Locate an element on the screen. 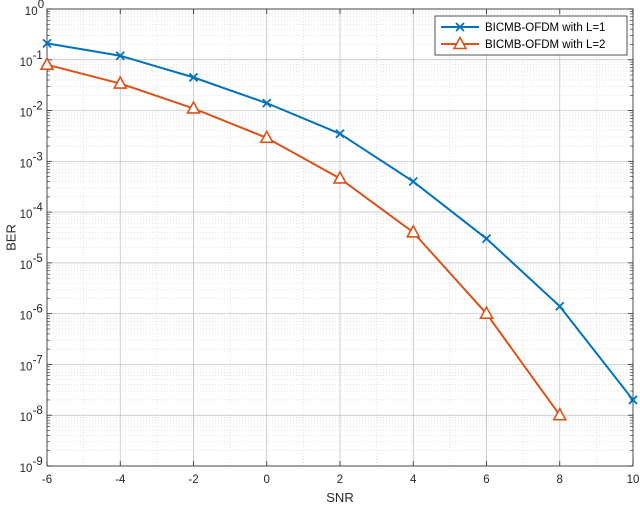  y-tick-exponent: -8 is located at coordinates (38, 411).